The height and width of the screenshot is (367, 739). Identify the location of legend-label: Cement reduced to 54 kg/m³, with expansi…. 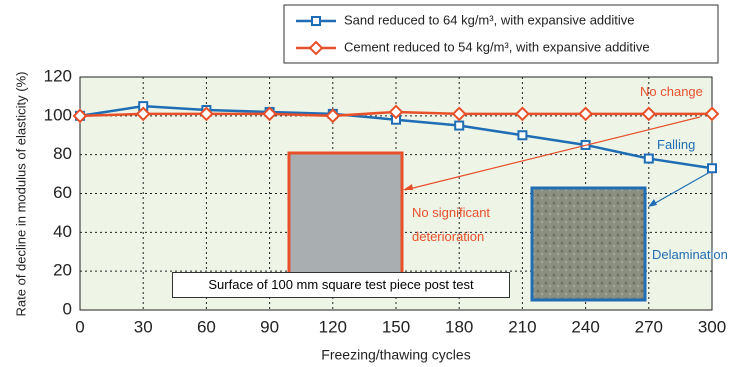
(497, 46).